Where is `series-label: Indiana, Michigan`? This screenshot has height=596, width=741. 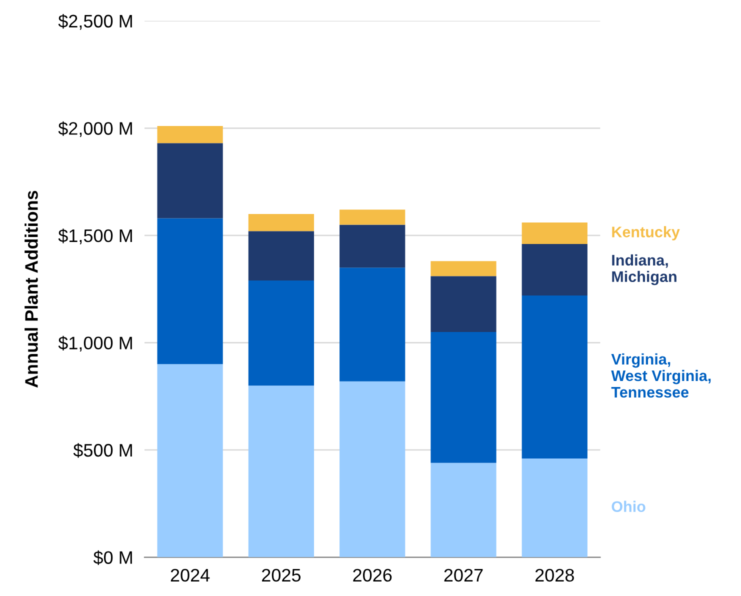
series-label: Indiana, Michigan is located at coordinates (644, 270).